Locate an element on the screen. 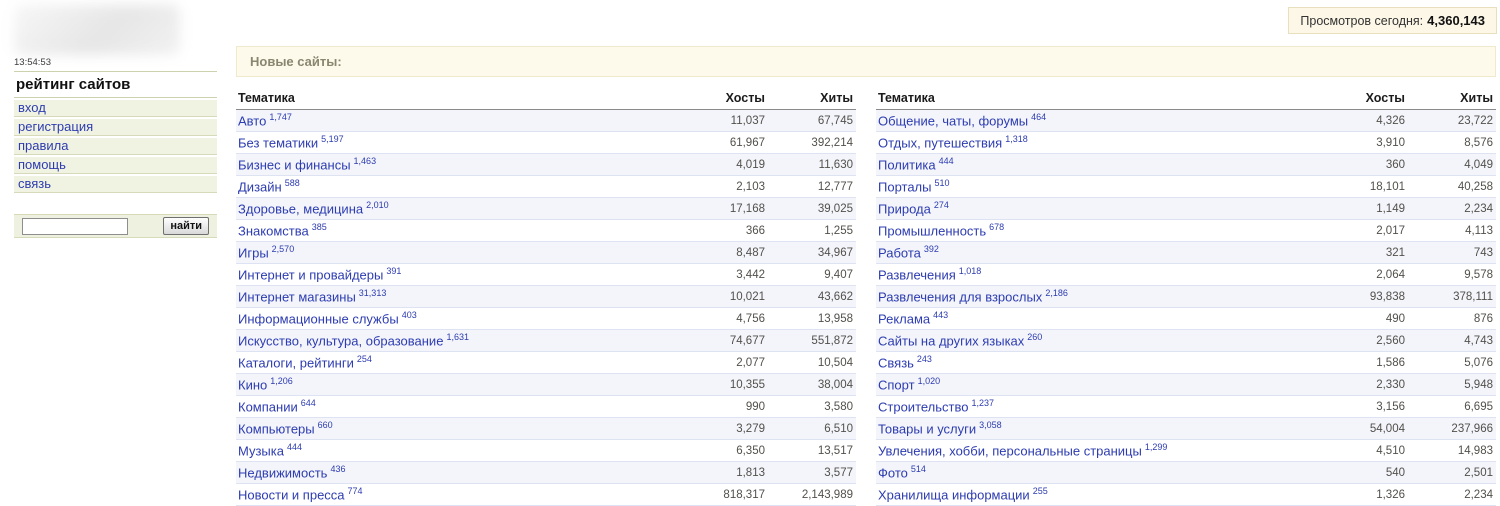 The image size is (1500, 506). category-link: Информационные службы is located at coordinates (318, 319).